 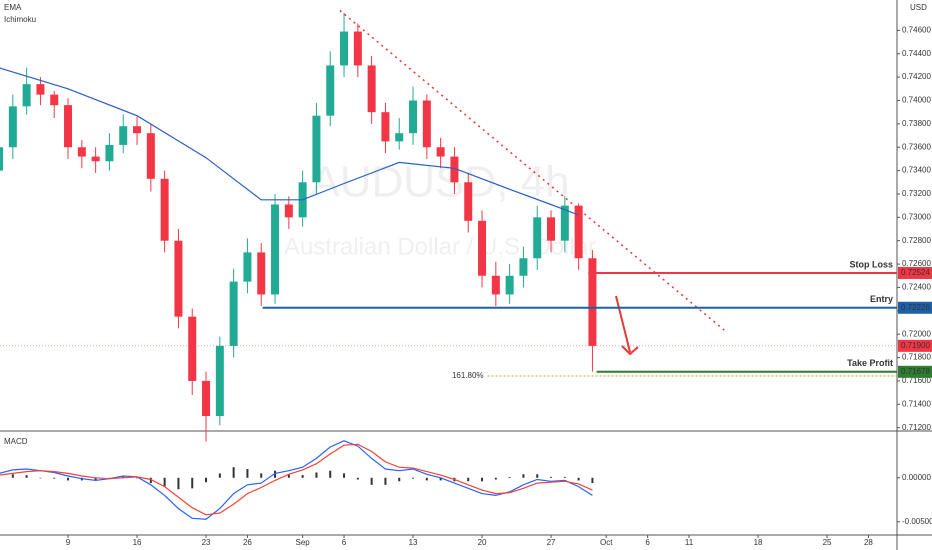 I want to click on x-tick-label: 28, so click(x=868, y=542).